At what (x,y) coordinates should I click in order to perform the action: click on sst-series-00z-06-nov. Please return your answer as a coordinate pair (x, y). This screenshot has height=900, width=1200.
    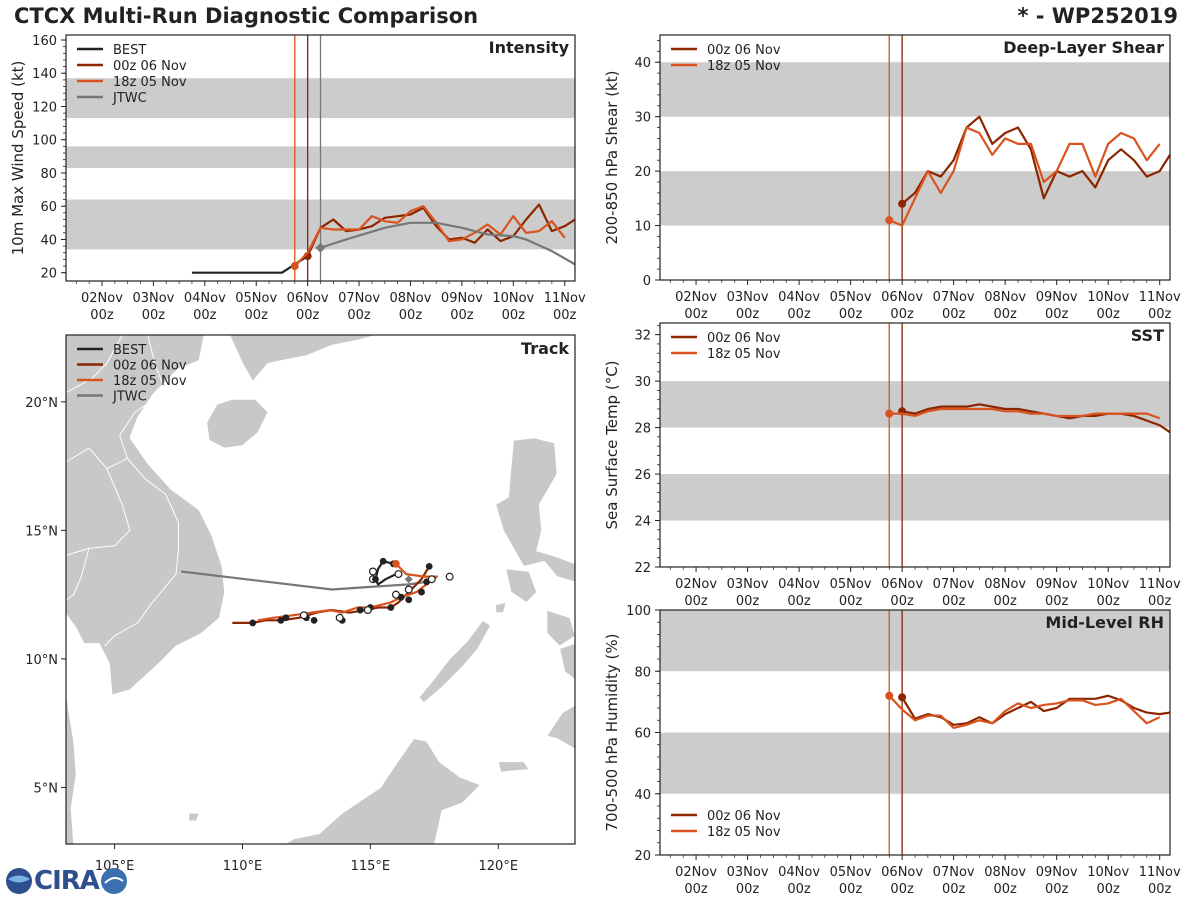
    Looking at the image, I should click on (1036, 418).